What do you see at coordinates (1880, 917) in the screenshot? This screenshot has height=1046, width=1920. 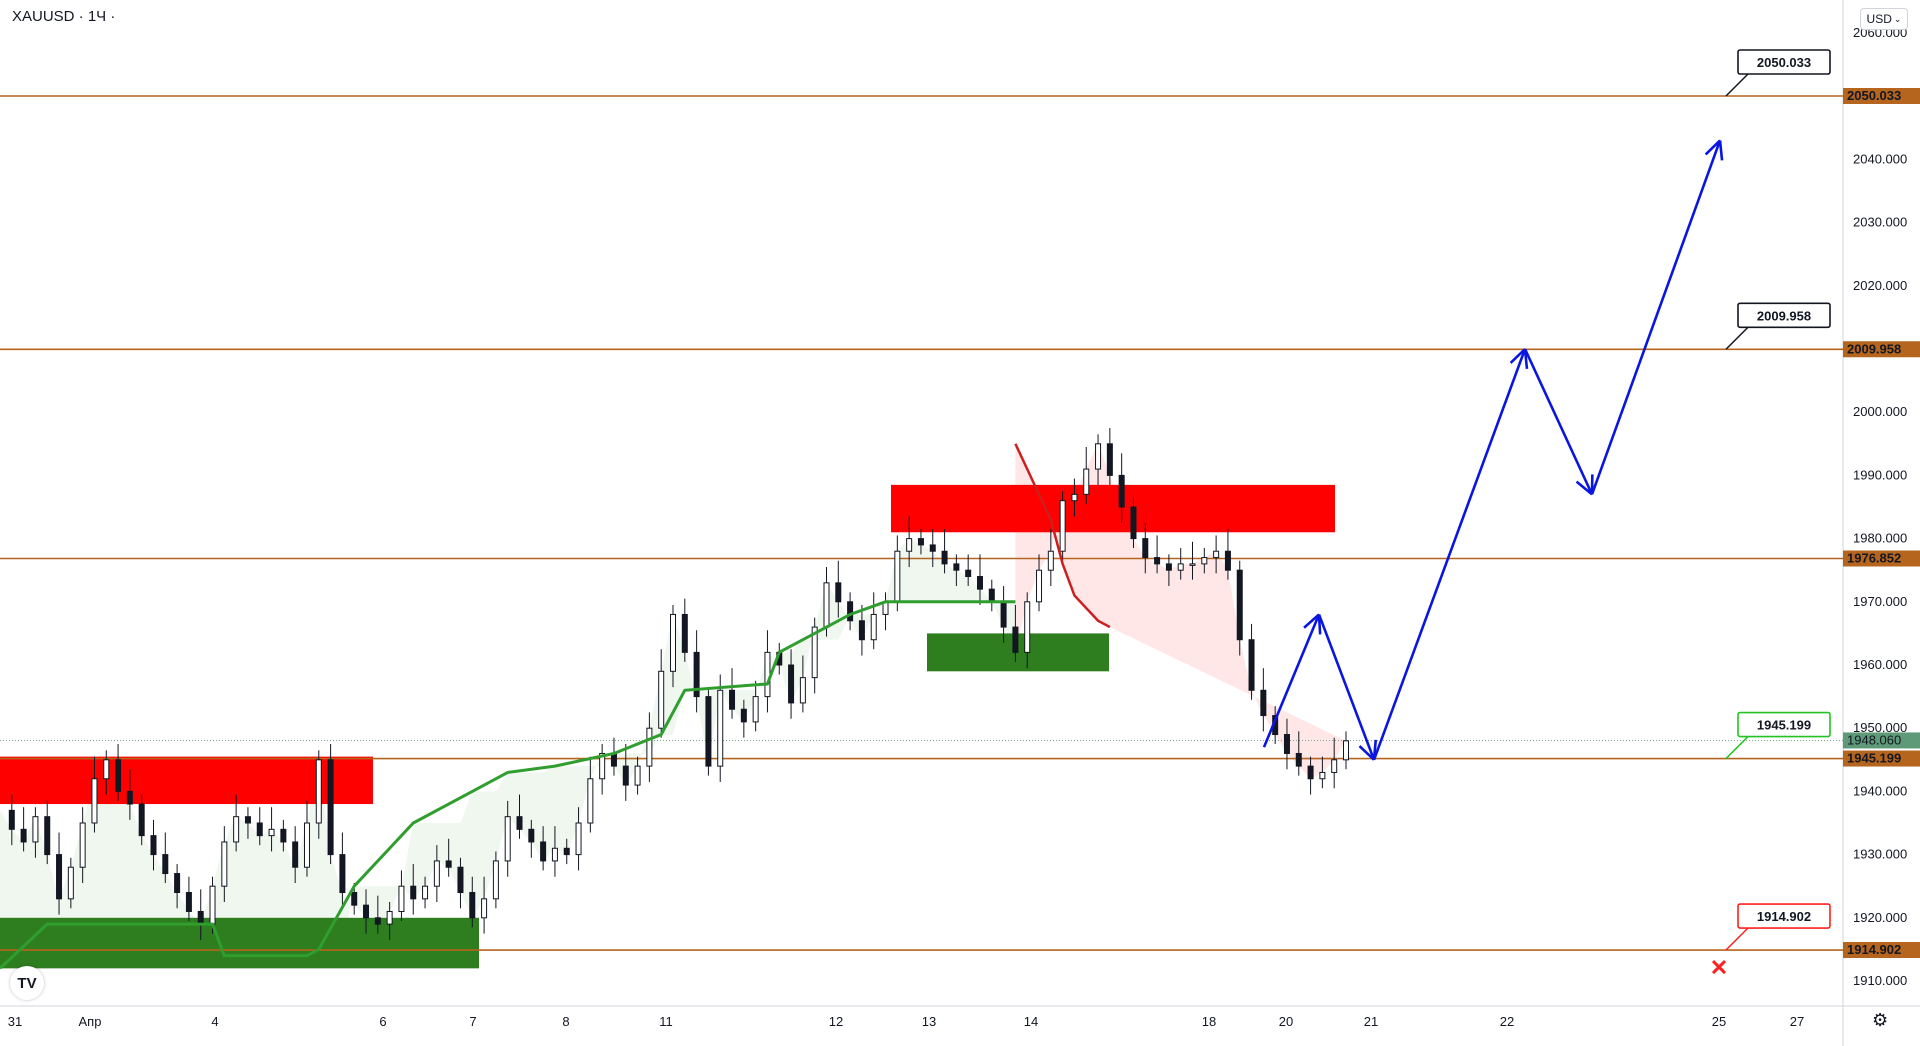 I see `y-tick-label: 1920.000` at bounding box center [1880, 917].